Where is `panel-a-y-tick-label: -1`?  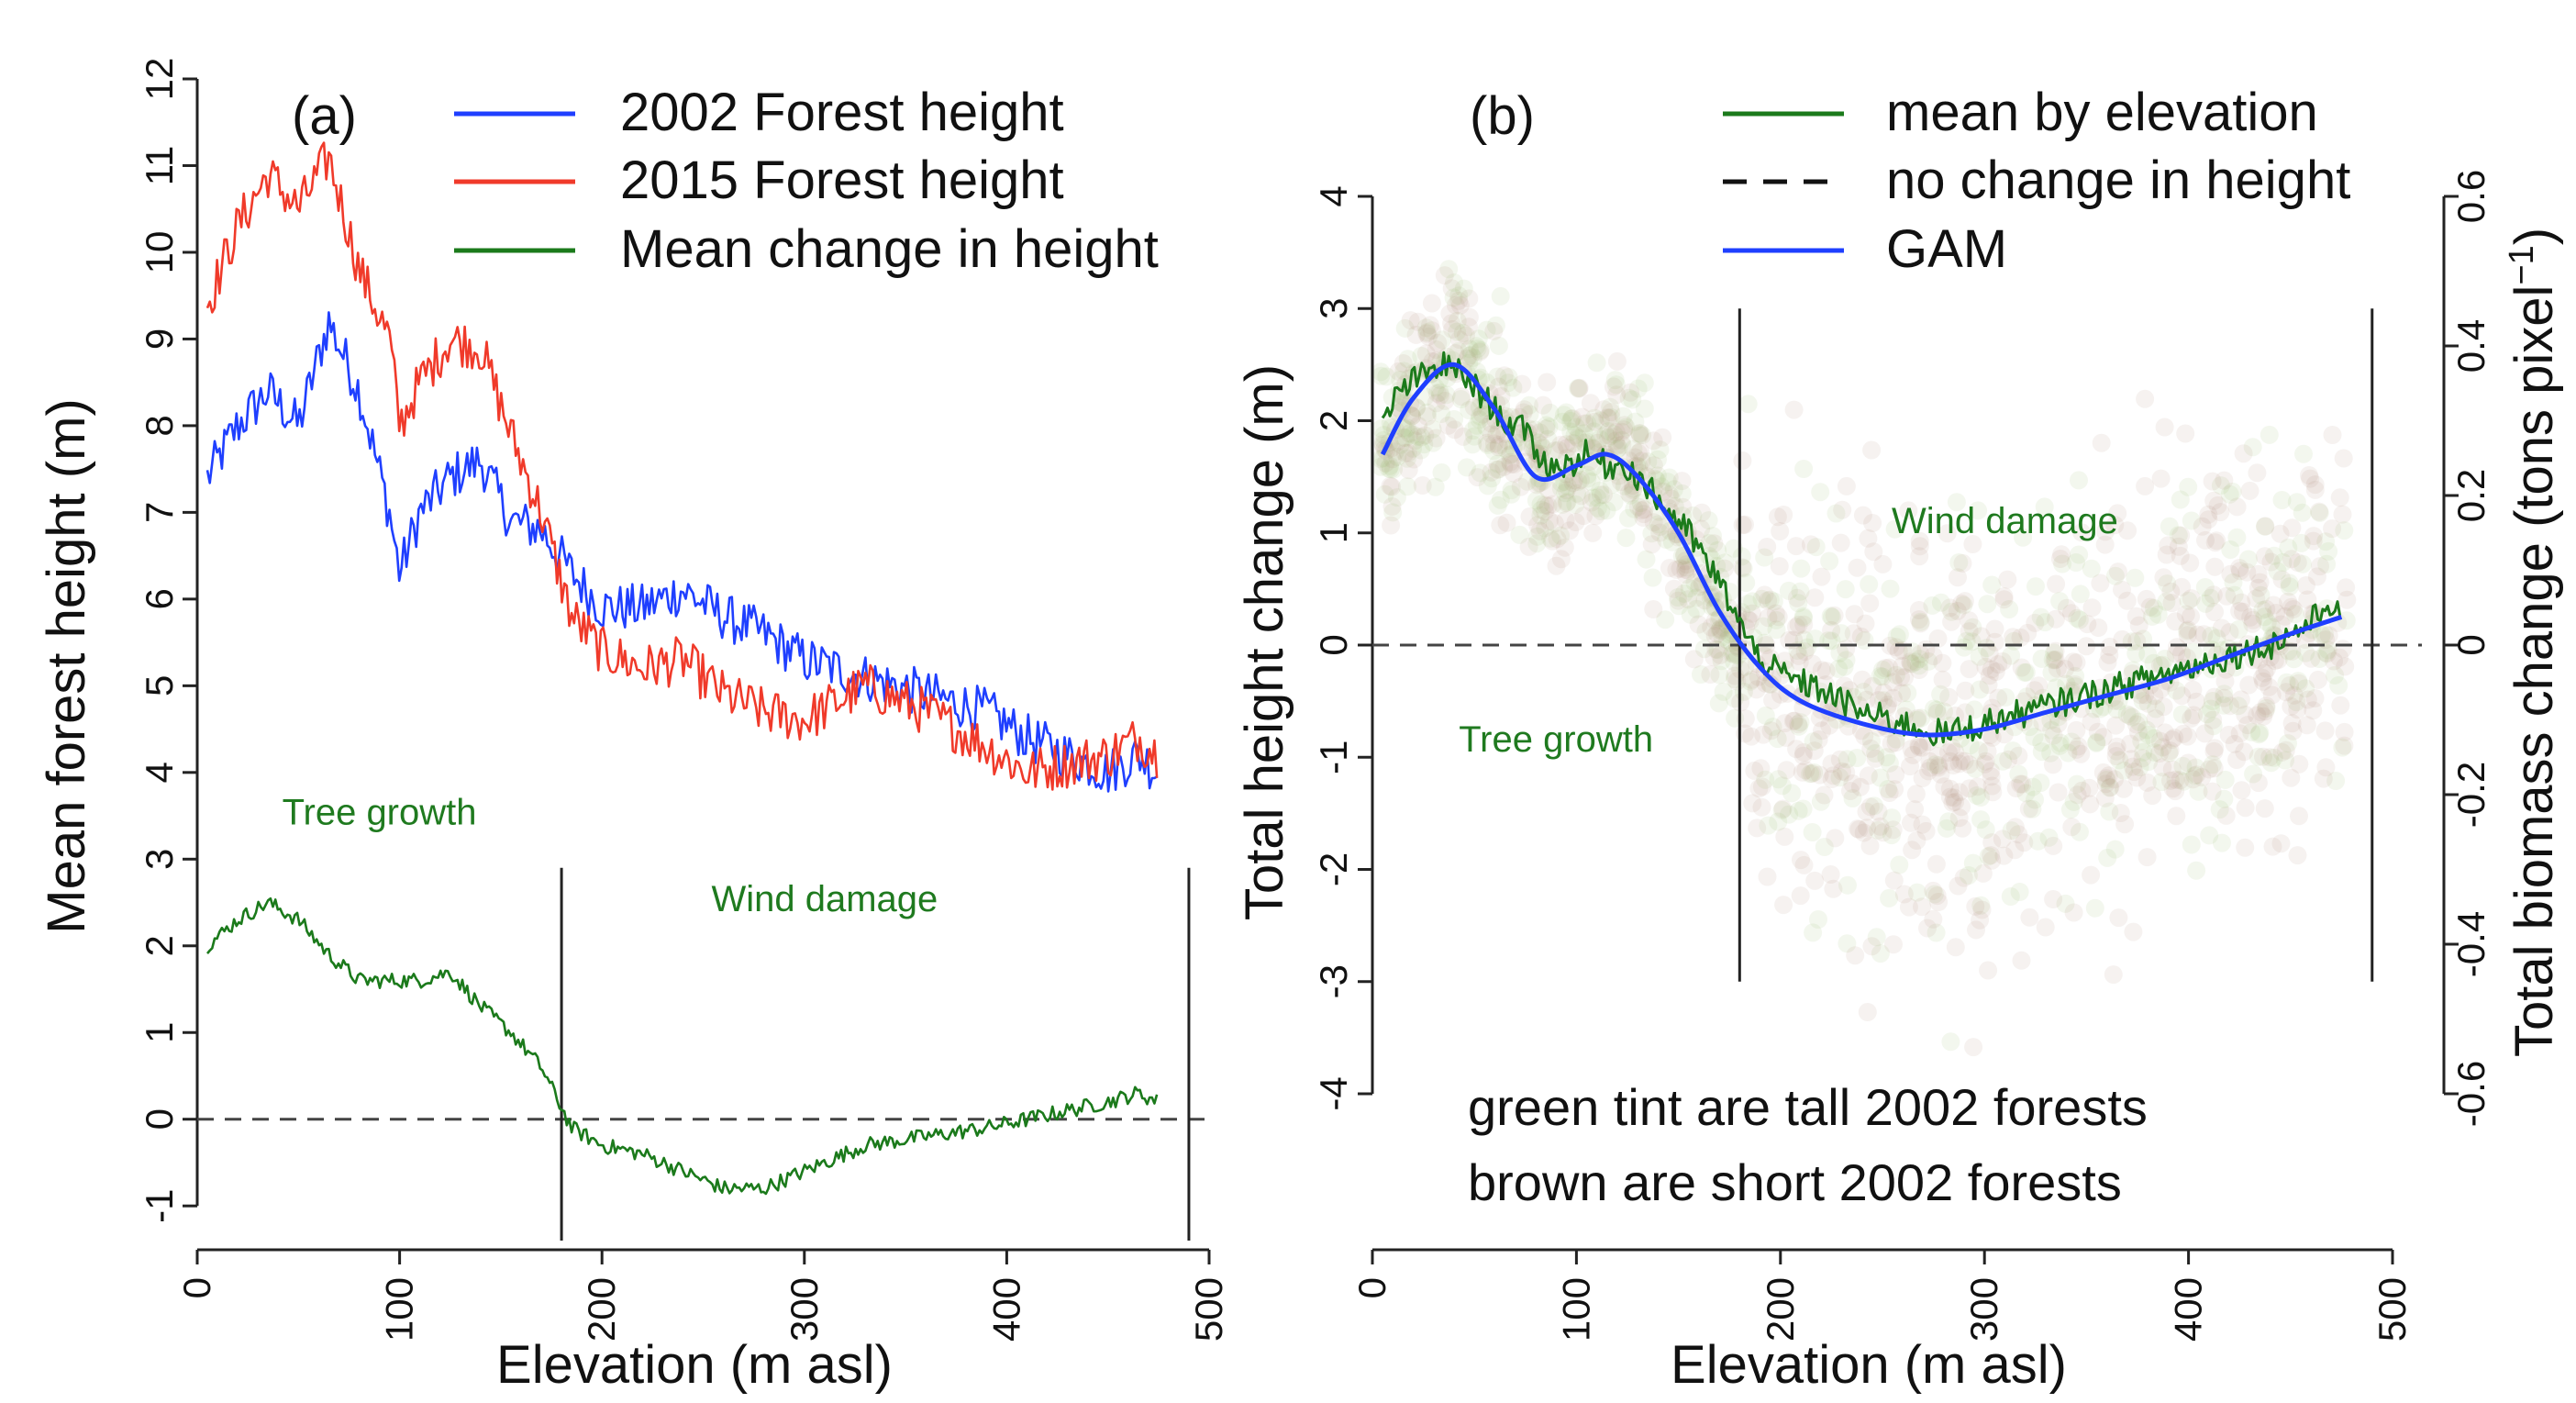 panel-a-y-tick-label: -1 is located at coordinates (159, 1206).